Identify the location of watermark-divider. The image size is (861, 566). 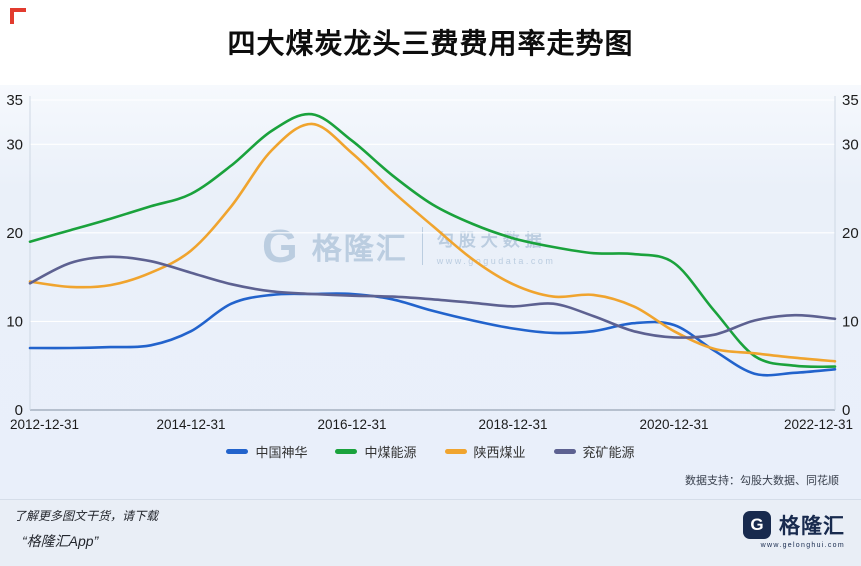
(422, 246).